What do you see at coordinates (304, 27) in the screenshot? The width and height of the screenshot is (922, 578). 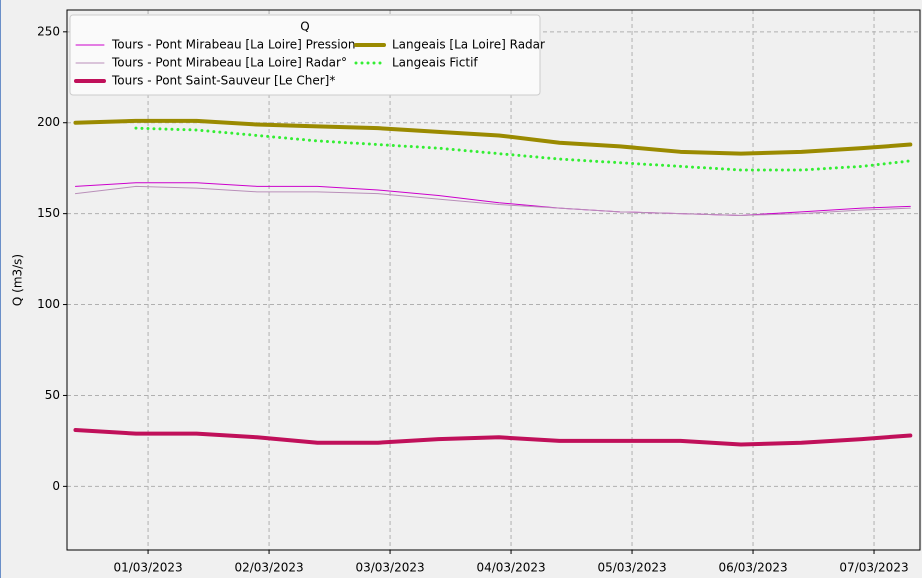 I see `legend-title: Q` at bounding box center [304, 27].